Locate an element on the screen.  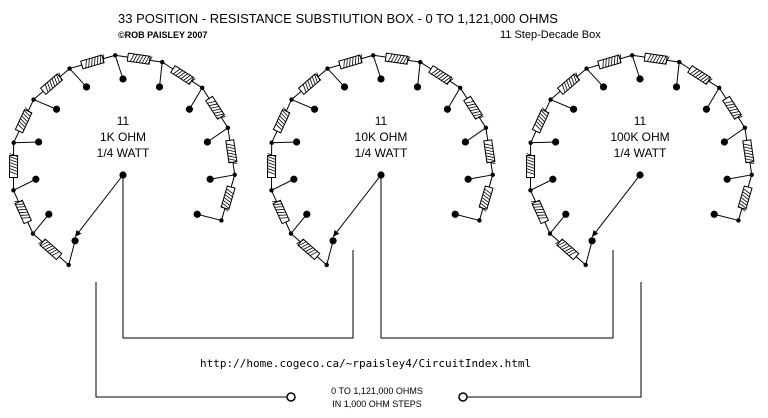
step-label: IN 1,000 OHM STEPS is located at coordinates (377, 404).